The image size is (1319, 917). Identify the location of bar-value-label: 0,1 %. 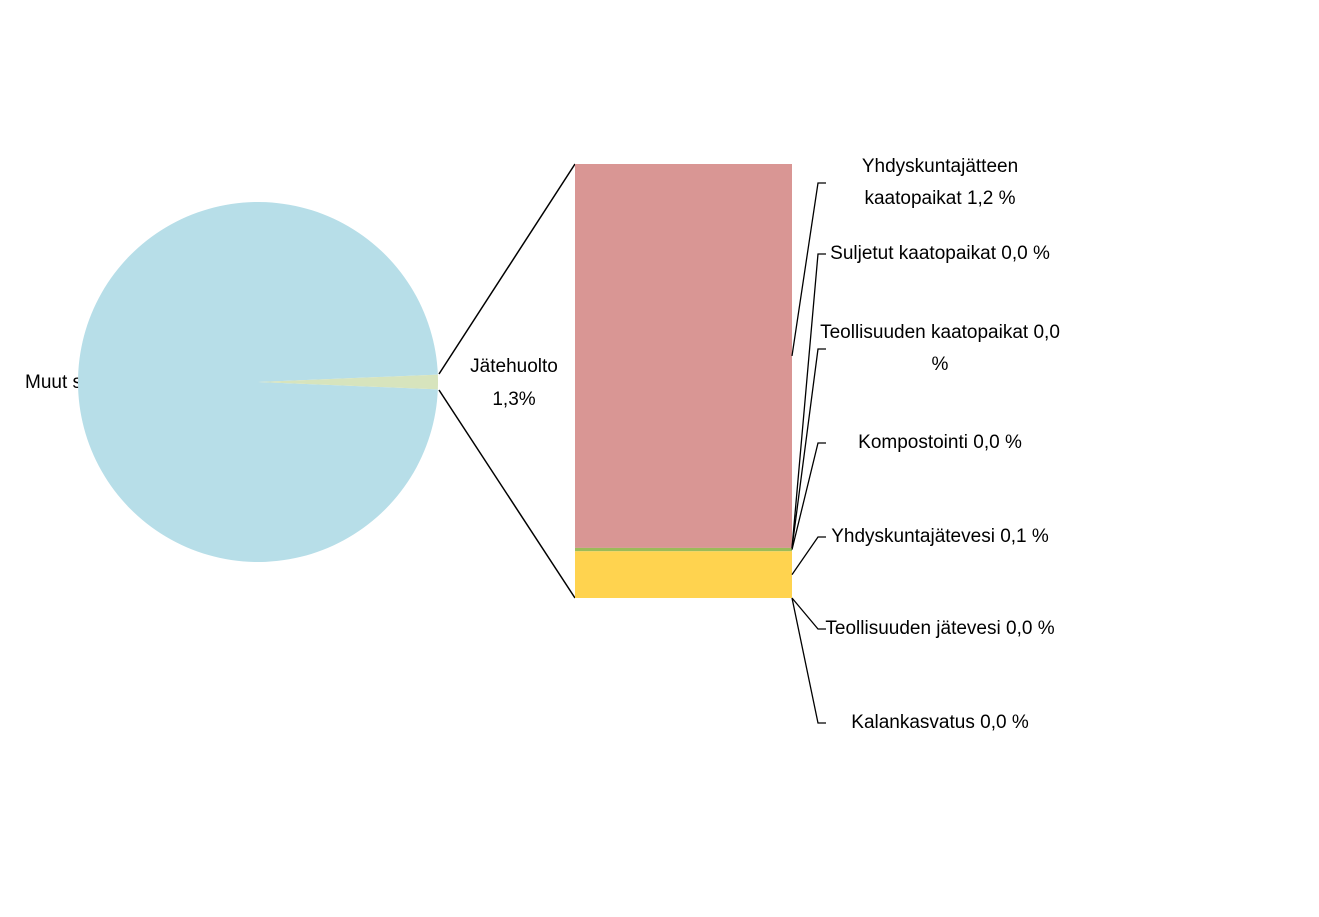
(1024, 536).